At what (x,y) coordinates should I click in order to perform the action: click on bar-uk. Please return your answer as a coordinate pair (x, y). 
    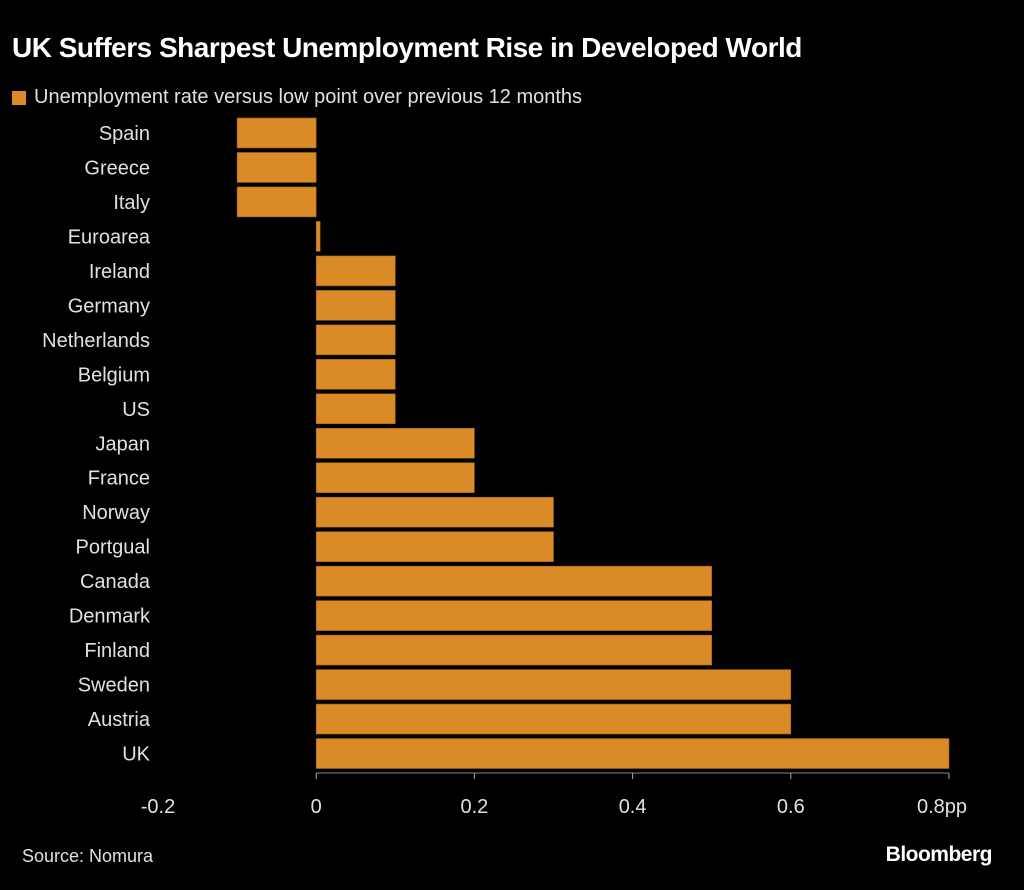
    Looking at the image, I should click on (632, 753).